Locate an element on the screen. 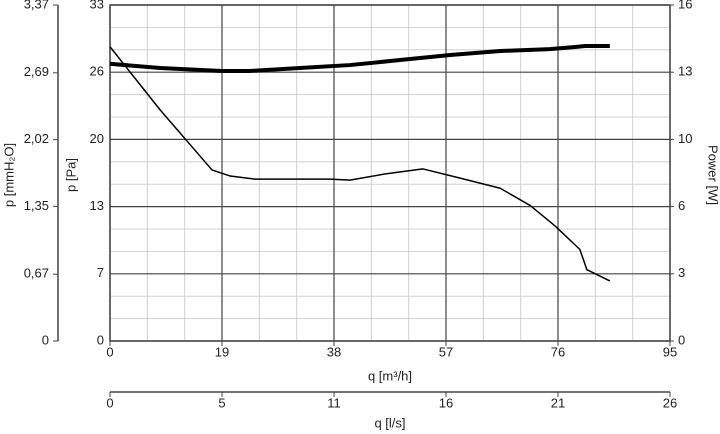  x-tick-label: 95 is located at coordinates (670, 351).